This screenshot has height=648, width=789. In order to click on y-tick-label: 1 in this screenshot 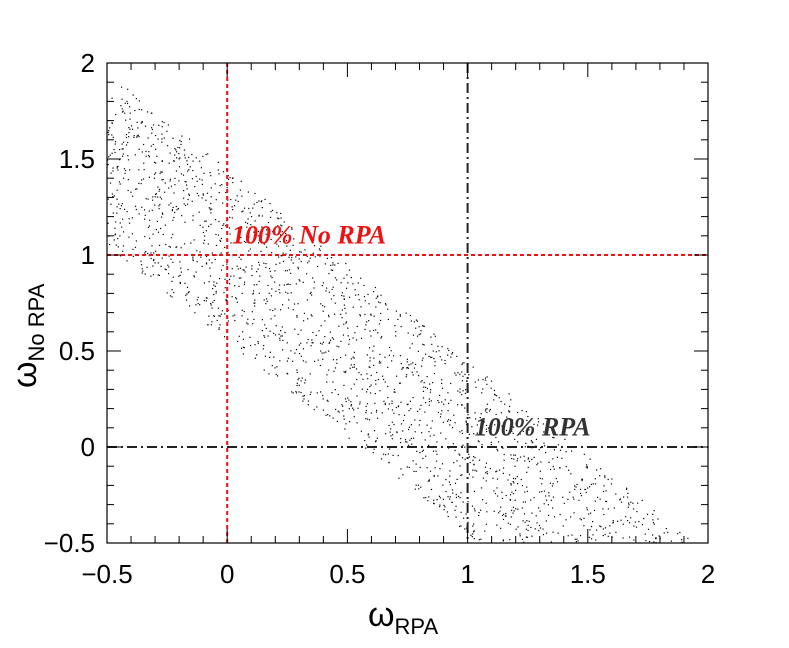, I will do `click(88, 255)`.